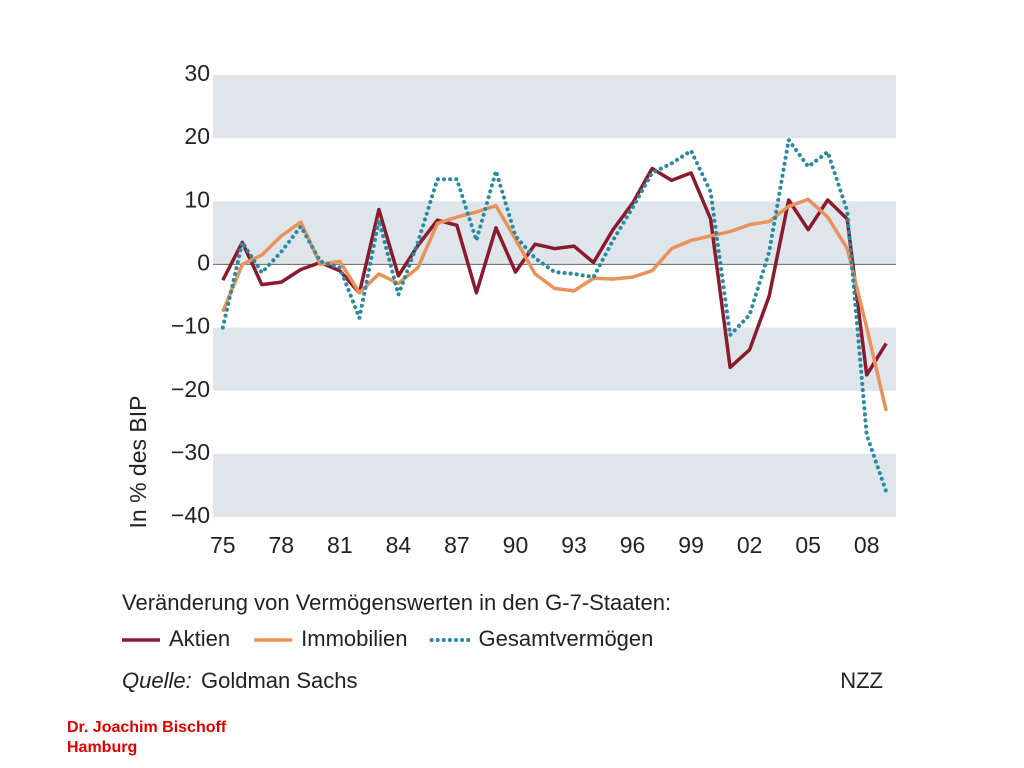  What do you see at coordinates (102, 747) in the screenshot?
I see `footer-city: Hamburg` at bounding box center [102, 747].